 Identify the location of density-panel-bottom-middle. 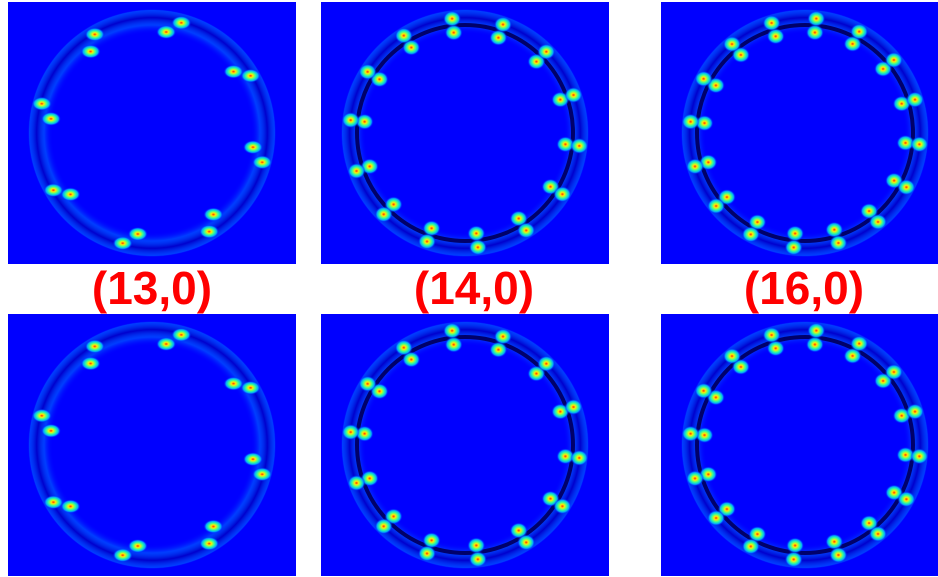
(465, 445).